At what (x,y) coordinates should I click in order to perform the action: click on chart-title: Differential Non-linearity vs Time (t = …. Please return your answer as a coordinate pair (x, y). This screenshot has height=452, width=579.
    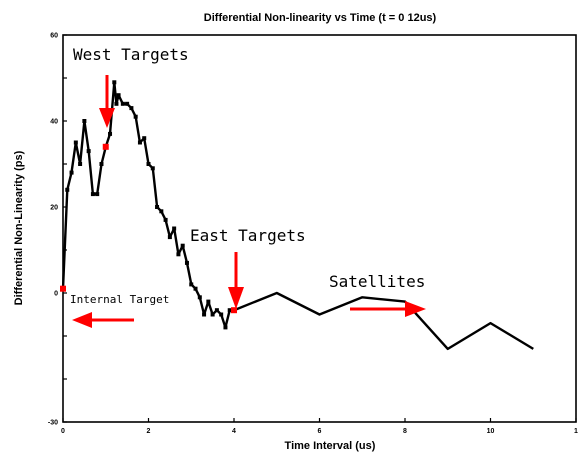
    Looking at the image, I should click on (320, 18).